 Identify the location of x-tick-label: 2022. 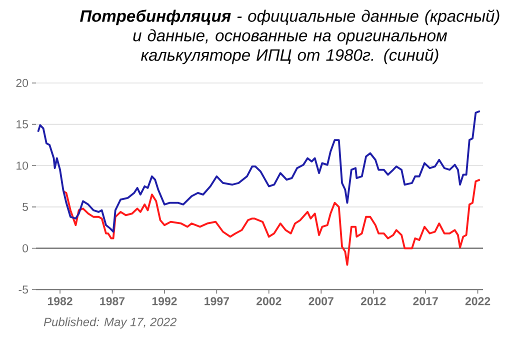
(477, 301).